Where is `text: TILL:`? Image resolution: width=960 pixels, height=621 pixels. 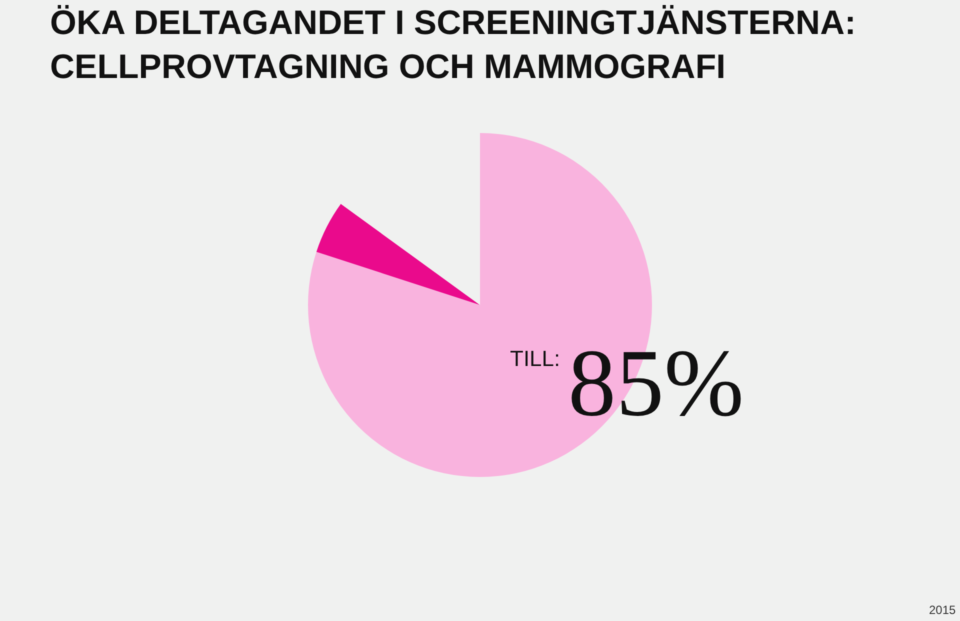
text: TILL: is located at coordinates (535, 358).